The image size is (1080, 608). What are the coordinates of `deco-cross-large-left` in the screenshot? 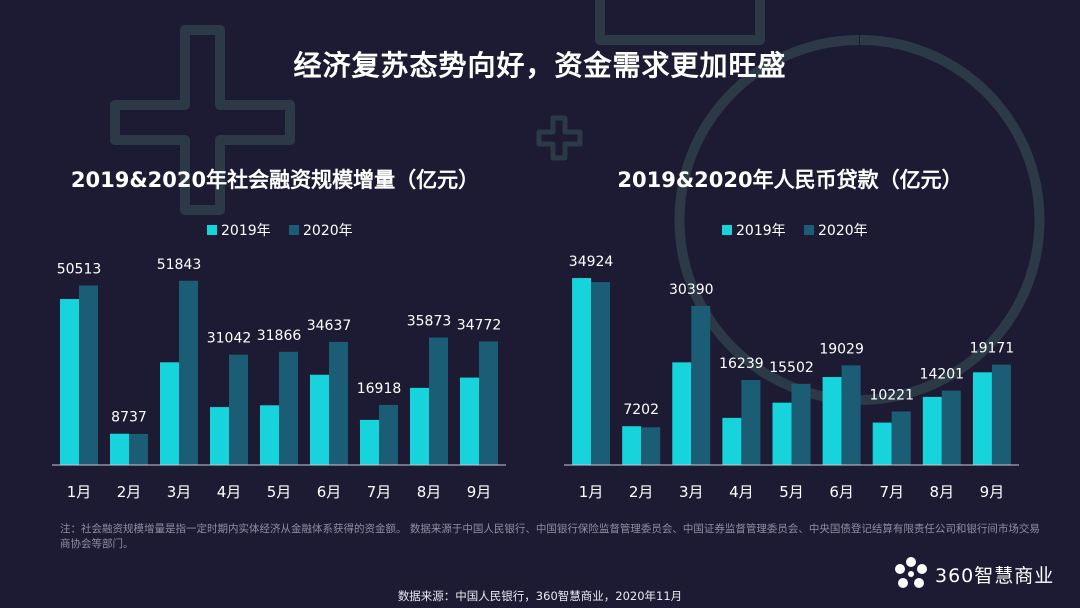 It's located at (202, 120).